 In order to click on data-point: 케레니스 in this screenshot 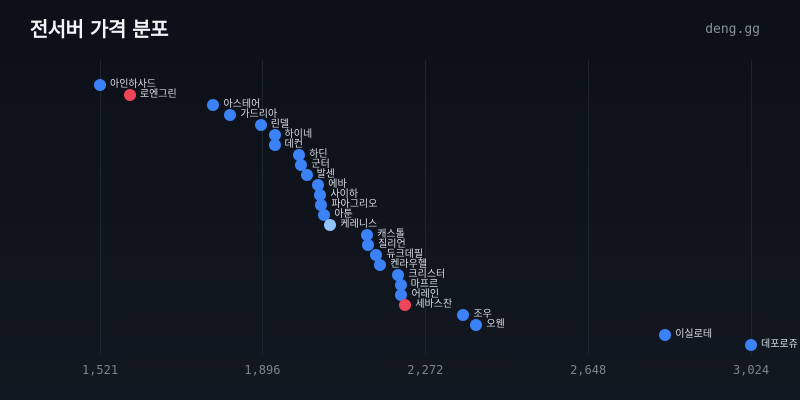, I will do `click(351, 225)`.